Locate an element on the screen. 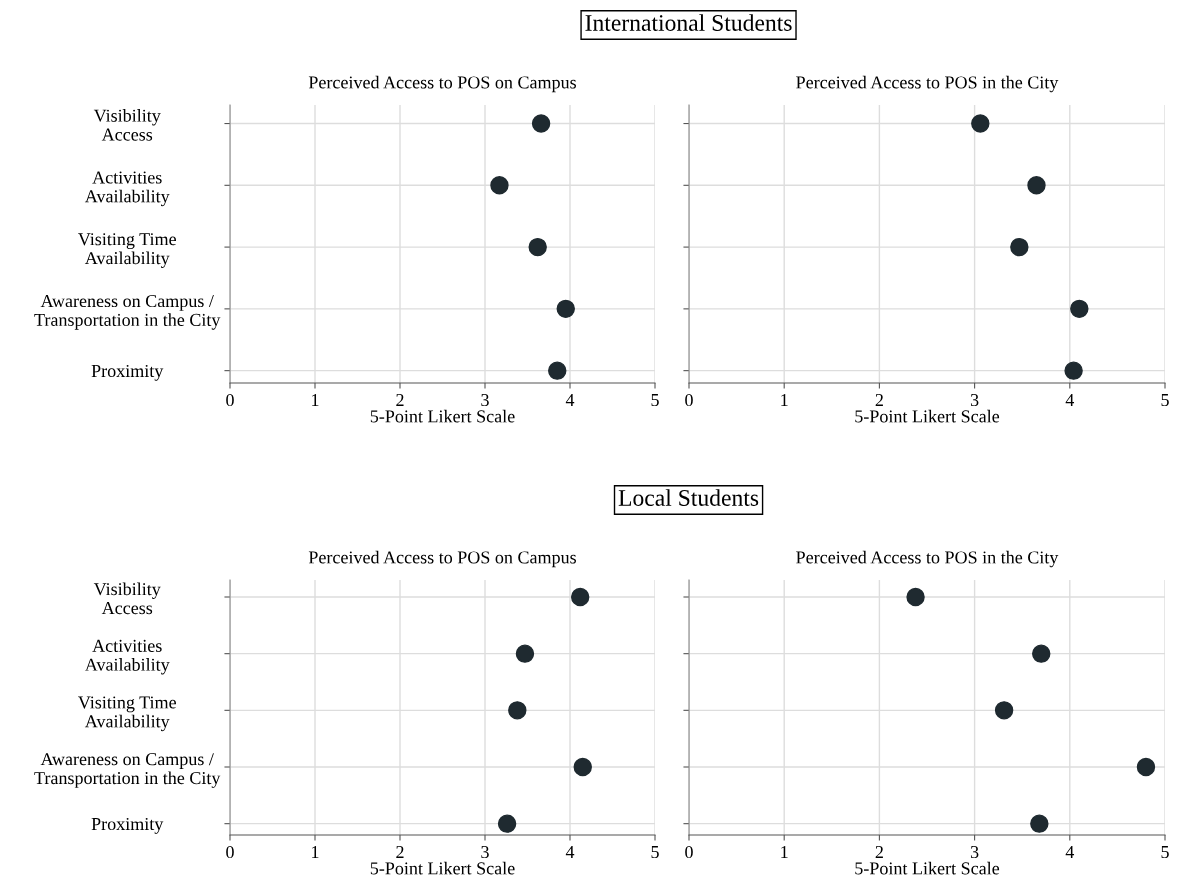  text: Local Students is located at coordinates (688, 497).